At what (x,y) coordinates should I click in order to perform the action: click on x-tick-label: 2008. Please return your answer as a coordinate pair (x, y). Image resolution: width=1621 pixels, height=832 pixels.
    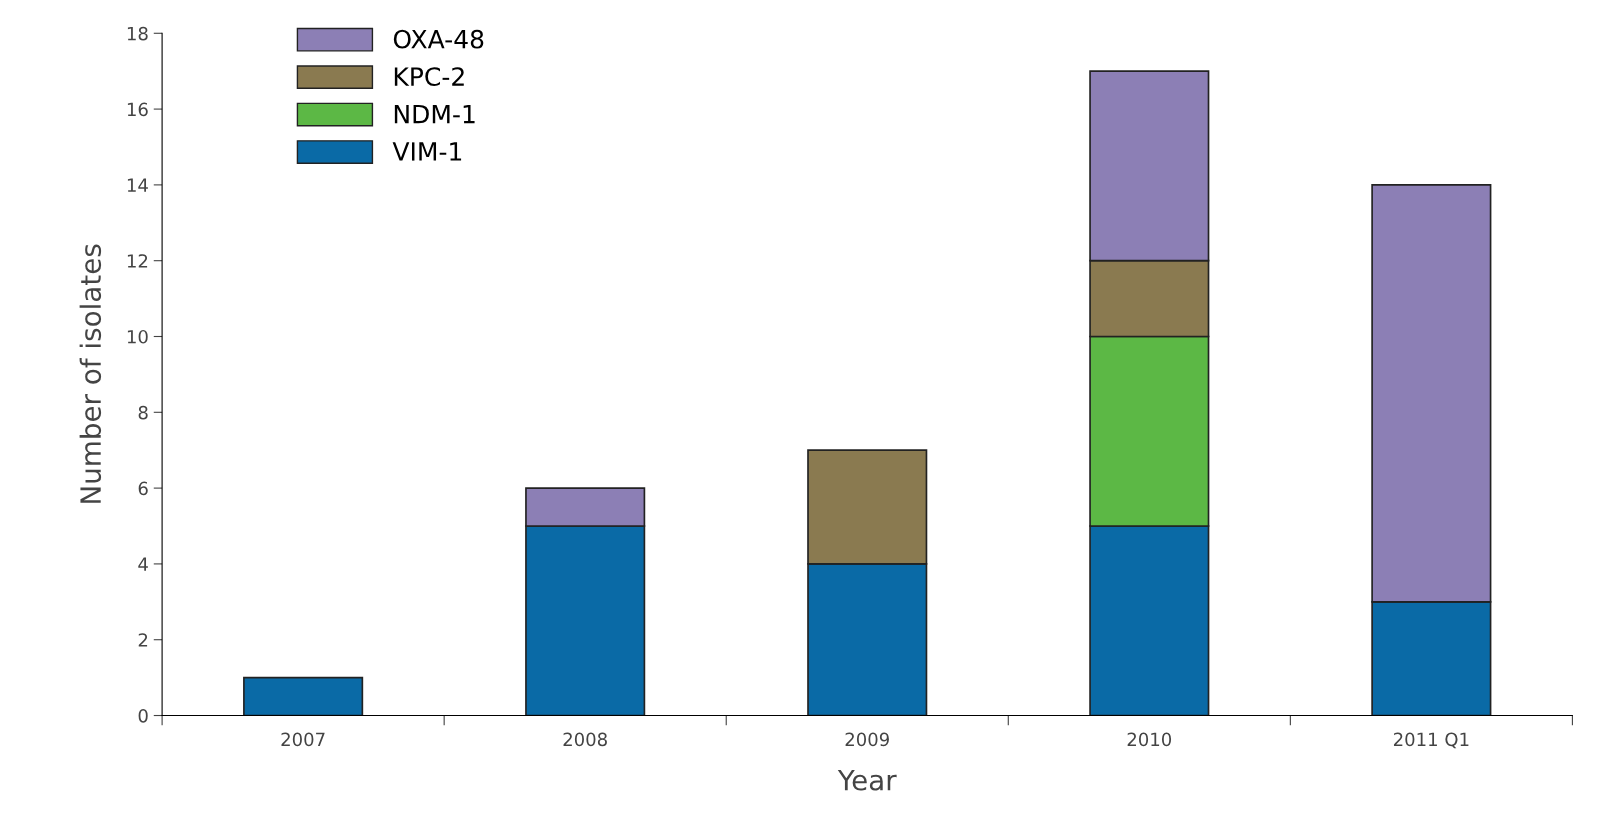
    Looking at the image, I should click on (585, 739).